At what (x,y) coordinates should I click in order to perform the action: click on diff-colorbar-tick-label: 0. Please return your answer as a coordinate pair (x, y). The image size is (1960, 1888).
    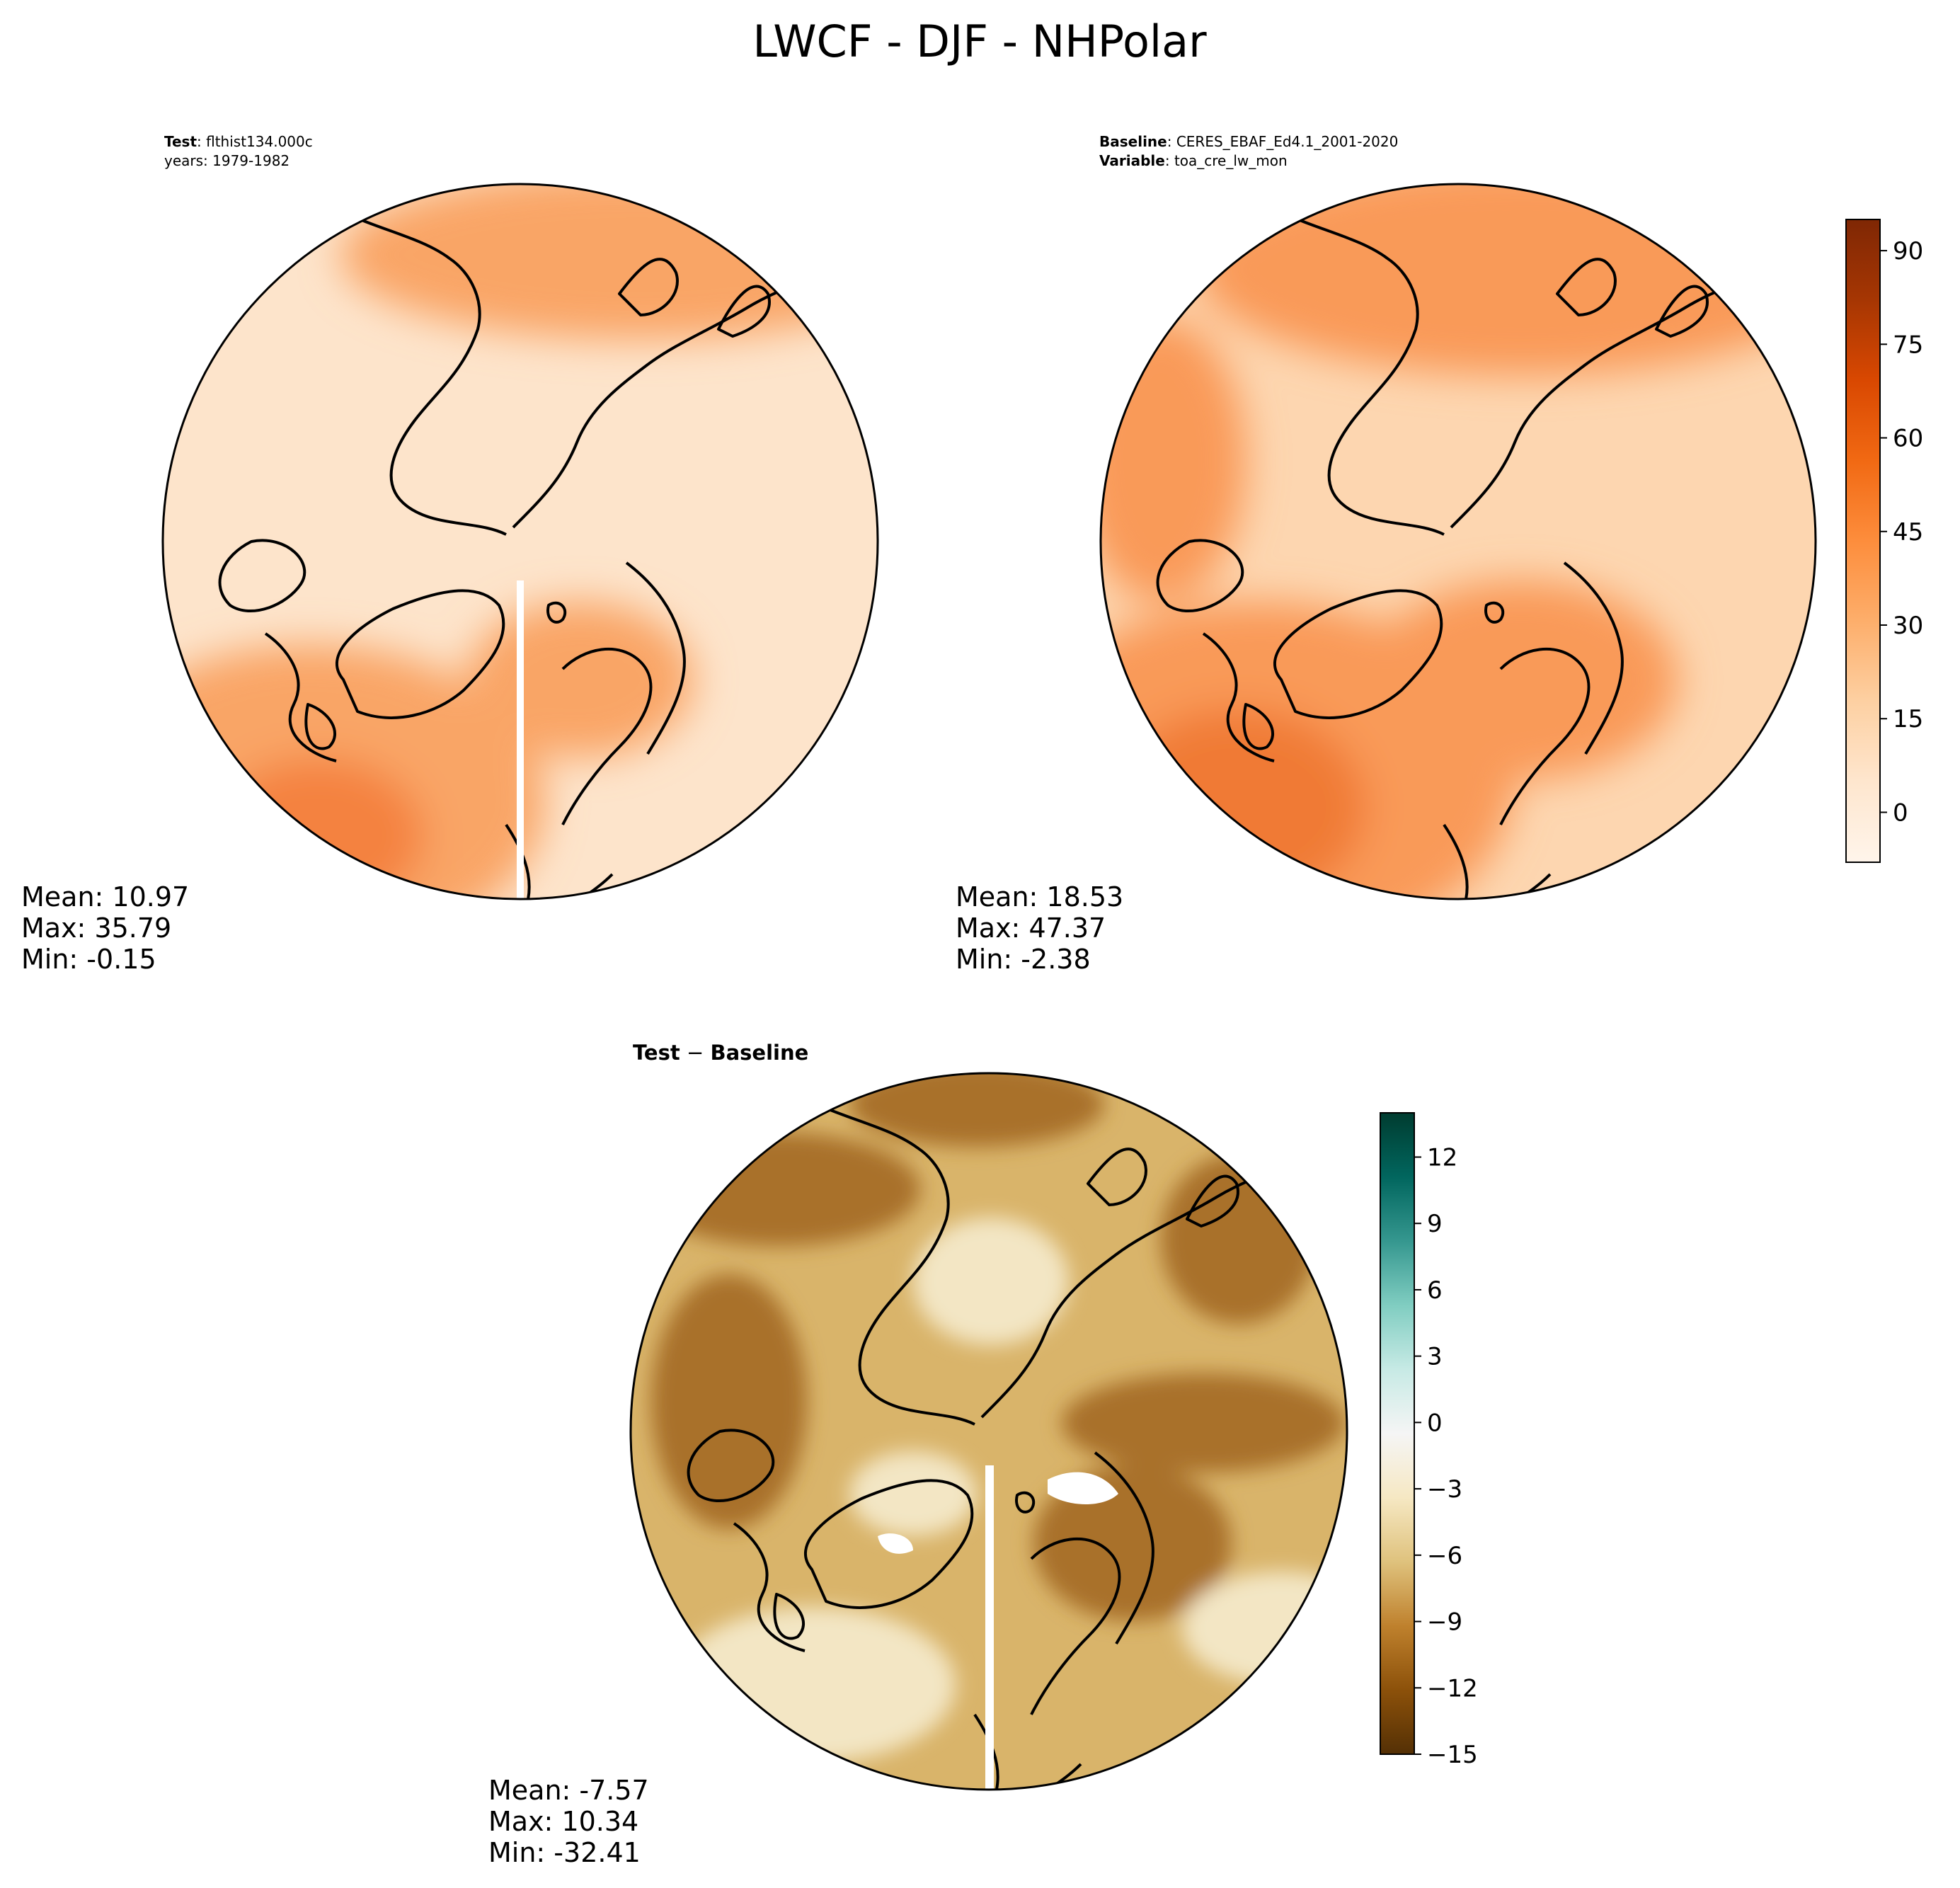
    Looking at the image, I should click on (1435, 1423).